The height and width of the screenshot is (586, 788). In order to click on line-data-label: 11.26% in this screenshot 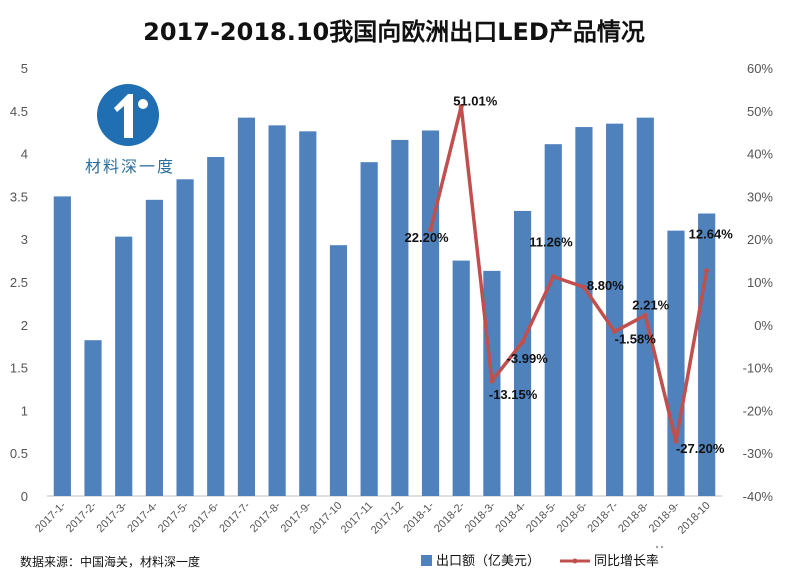, I will do `click(551, 242)`.